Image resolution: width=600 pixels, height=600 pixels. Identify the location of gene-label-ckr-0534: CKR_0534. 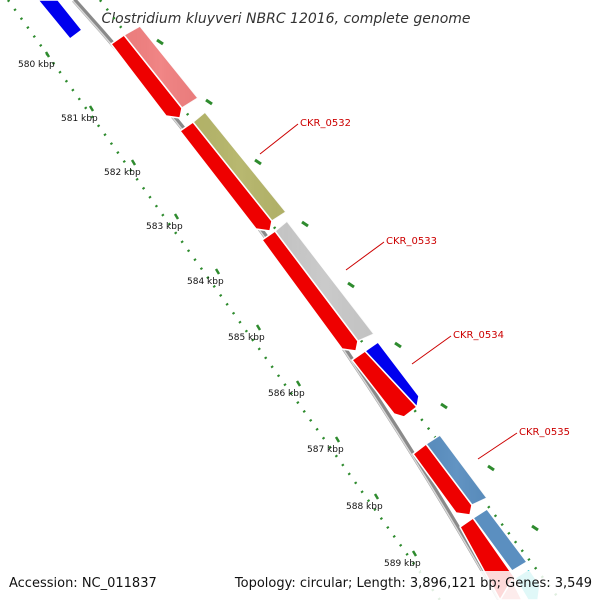
(478, 335).